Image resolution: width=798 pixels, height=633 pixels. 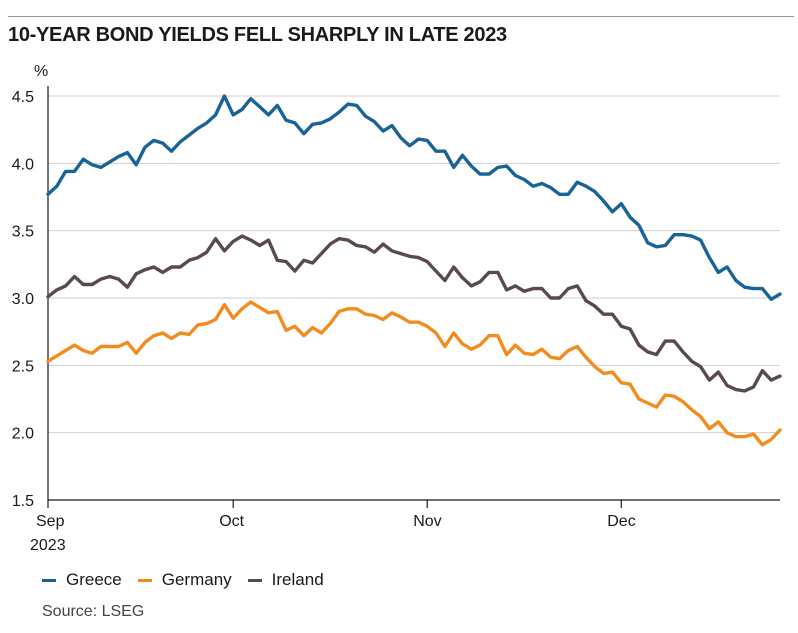 I want to click on x-tick-label: Sep, so click(x=50, y=521).